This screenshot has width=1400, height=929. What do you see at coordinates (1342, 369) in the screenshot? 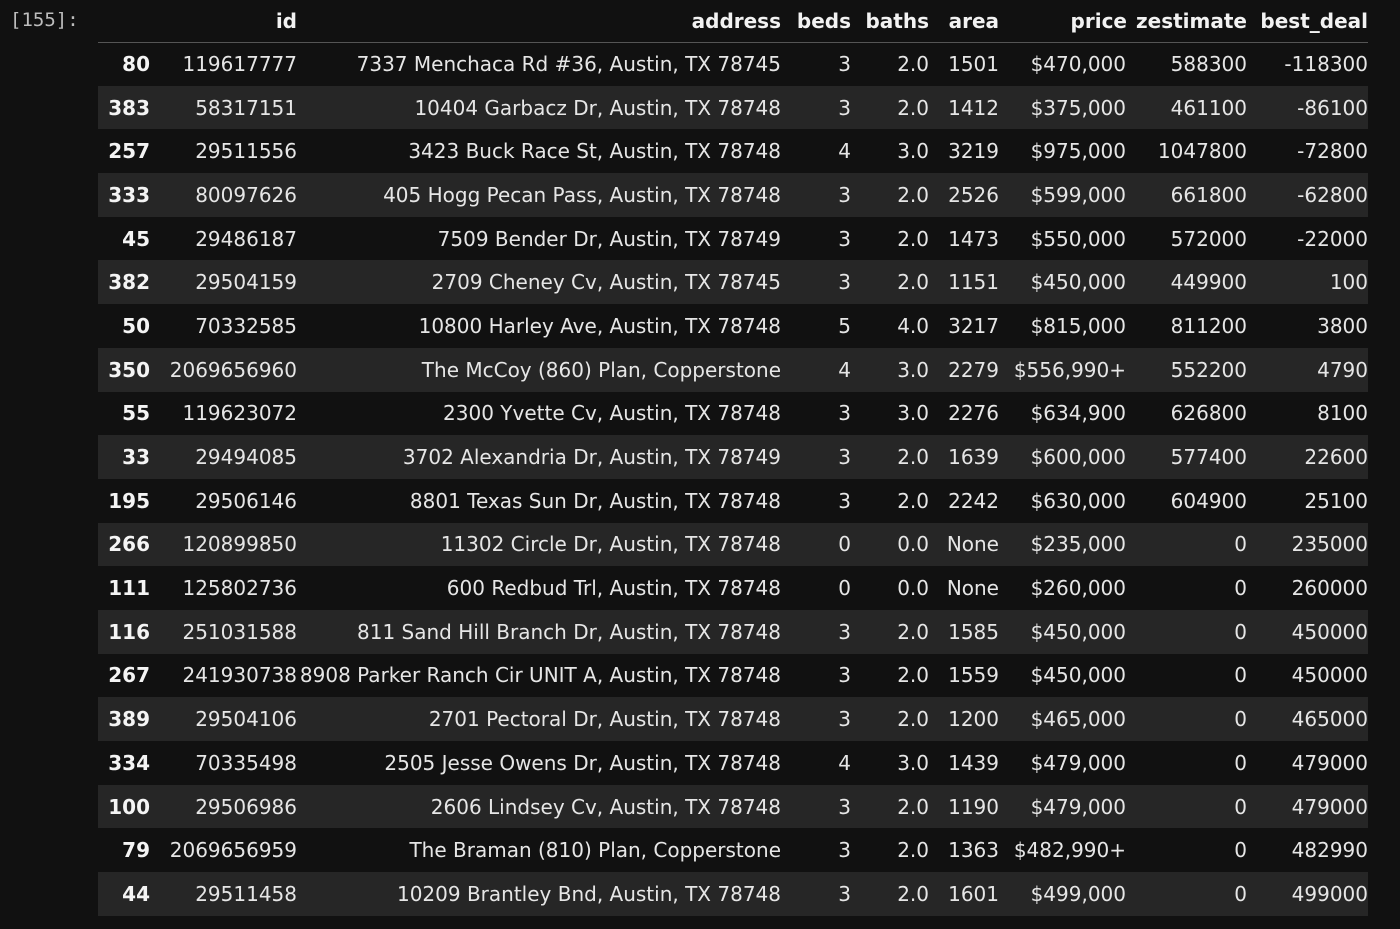
I see `cell-best-deal: 4790` at bounding box center [1342, 369].